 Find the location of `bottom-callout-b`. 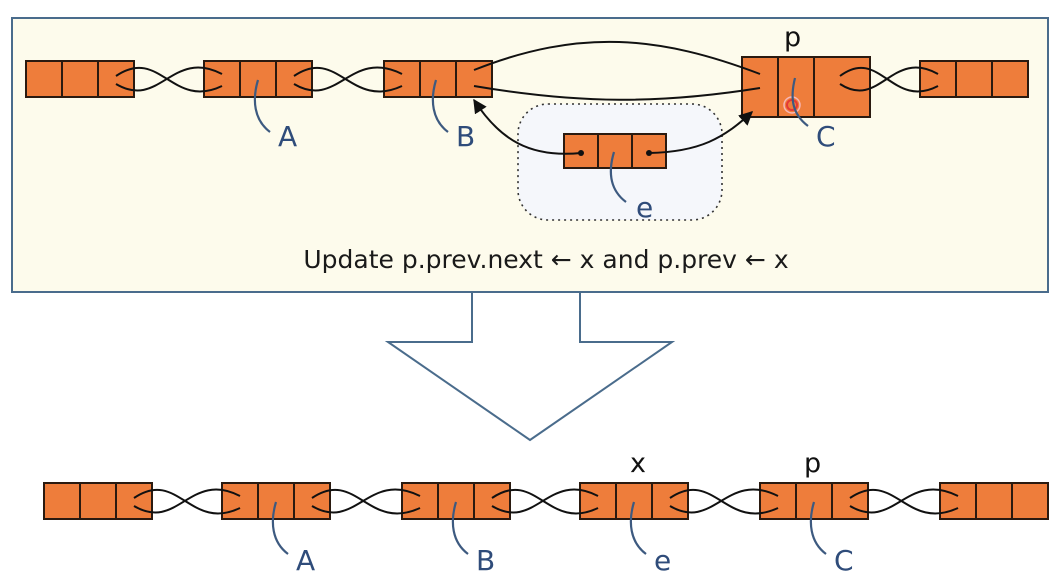

bottom-callout-b is located at coordinates (460, 528).